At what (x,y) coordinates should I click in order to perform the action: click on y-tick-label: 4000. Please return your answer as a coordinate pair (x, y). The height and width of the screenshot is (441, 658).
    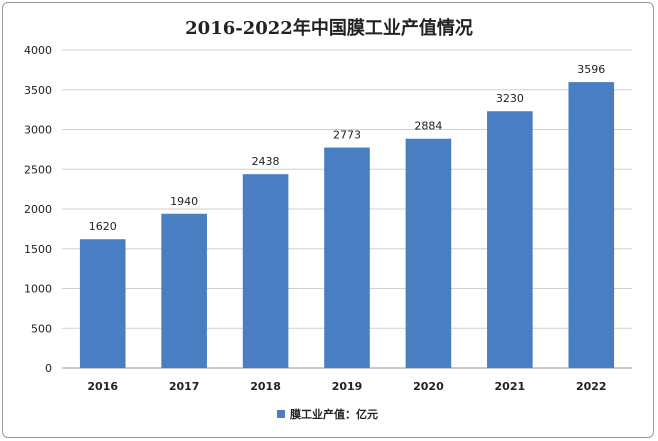
    Looking at the image, I should click on (38, 50).